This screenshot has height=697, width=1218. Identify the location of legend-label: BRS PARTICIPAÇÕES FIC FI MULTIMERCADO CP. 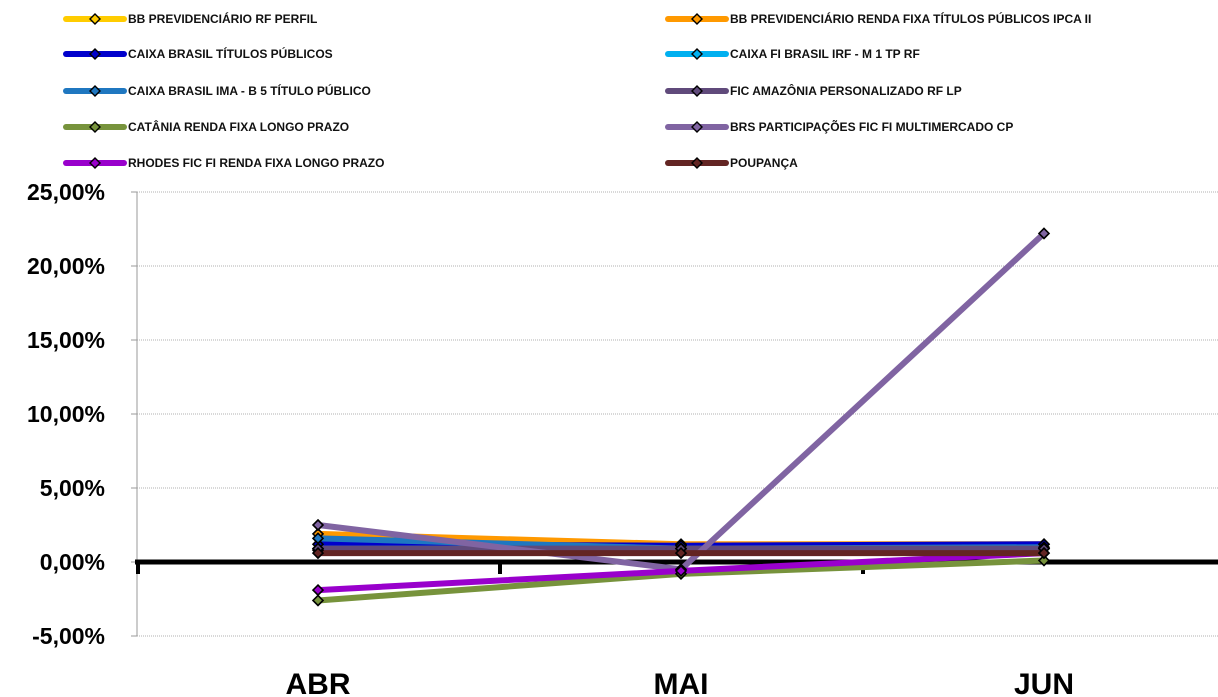
(871, 126).